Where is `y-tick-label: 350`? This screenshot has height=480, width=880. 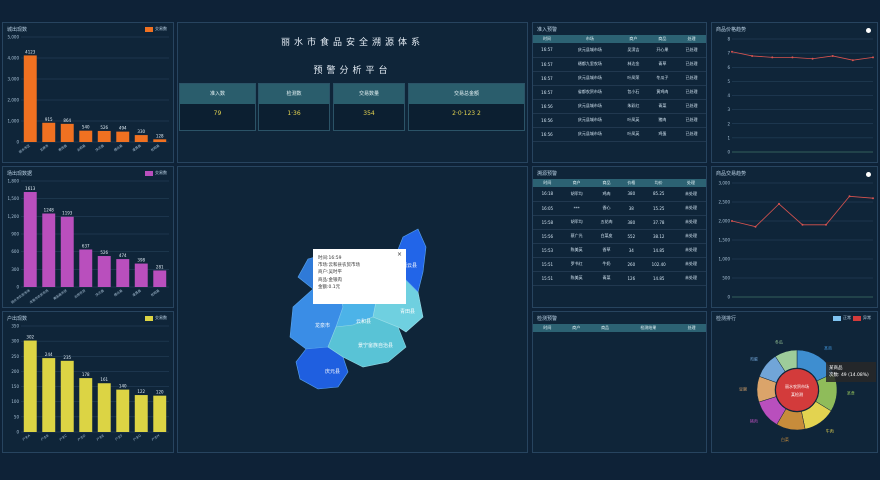
y-tick-label: 350 is located at coordinates (15, 326).